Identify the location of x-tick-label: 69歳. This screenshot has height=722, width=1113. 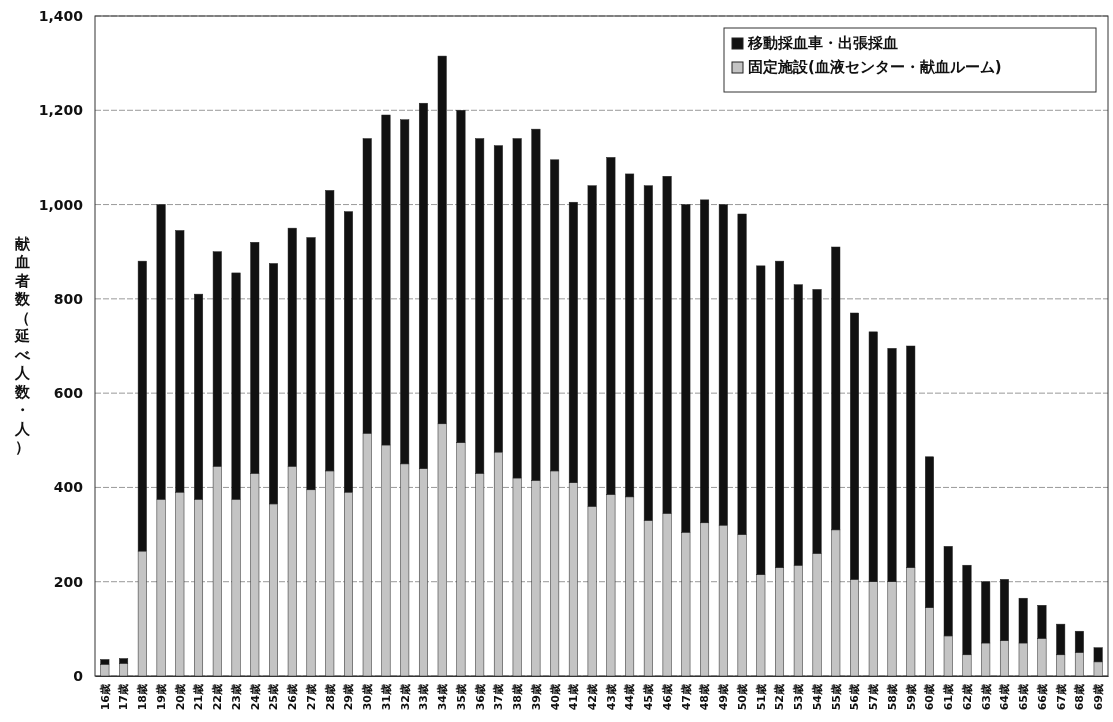
(1099, 697).